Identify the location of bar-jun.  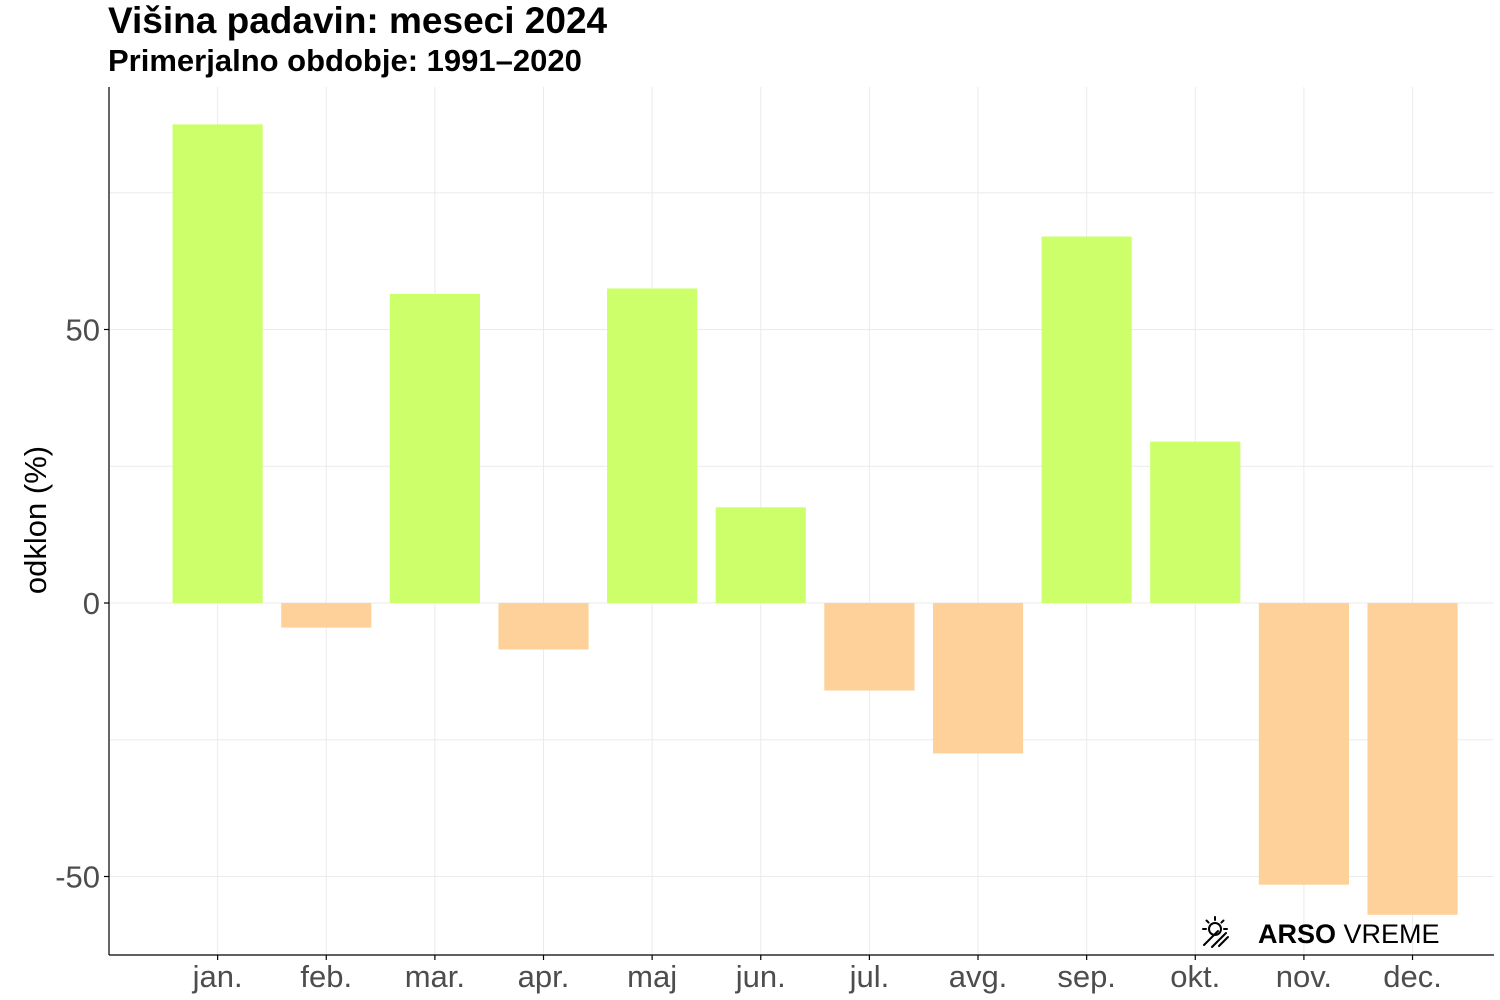
(760, 555).